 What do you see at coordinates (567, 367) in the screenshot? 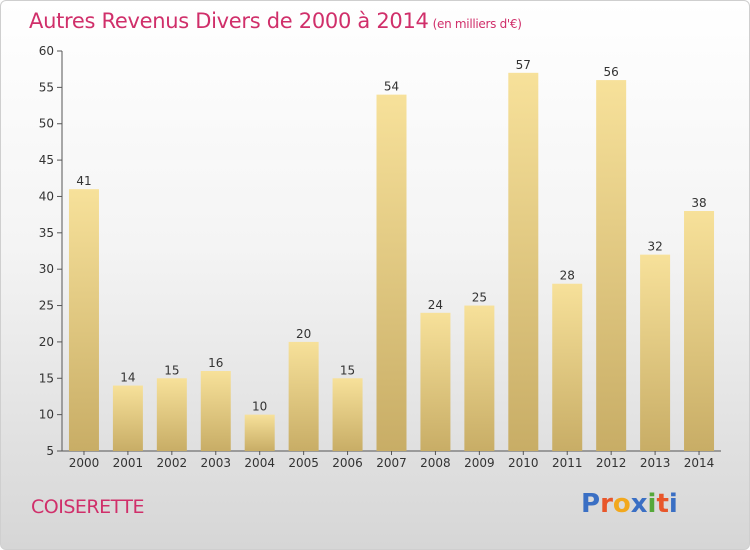
I see `bar-2011` at bounding box center [567, 367].